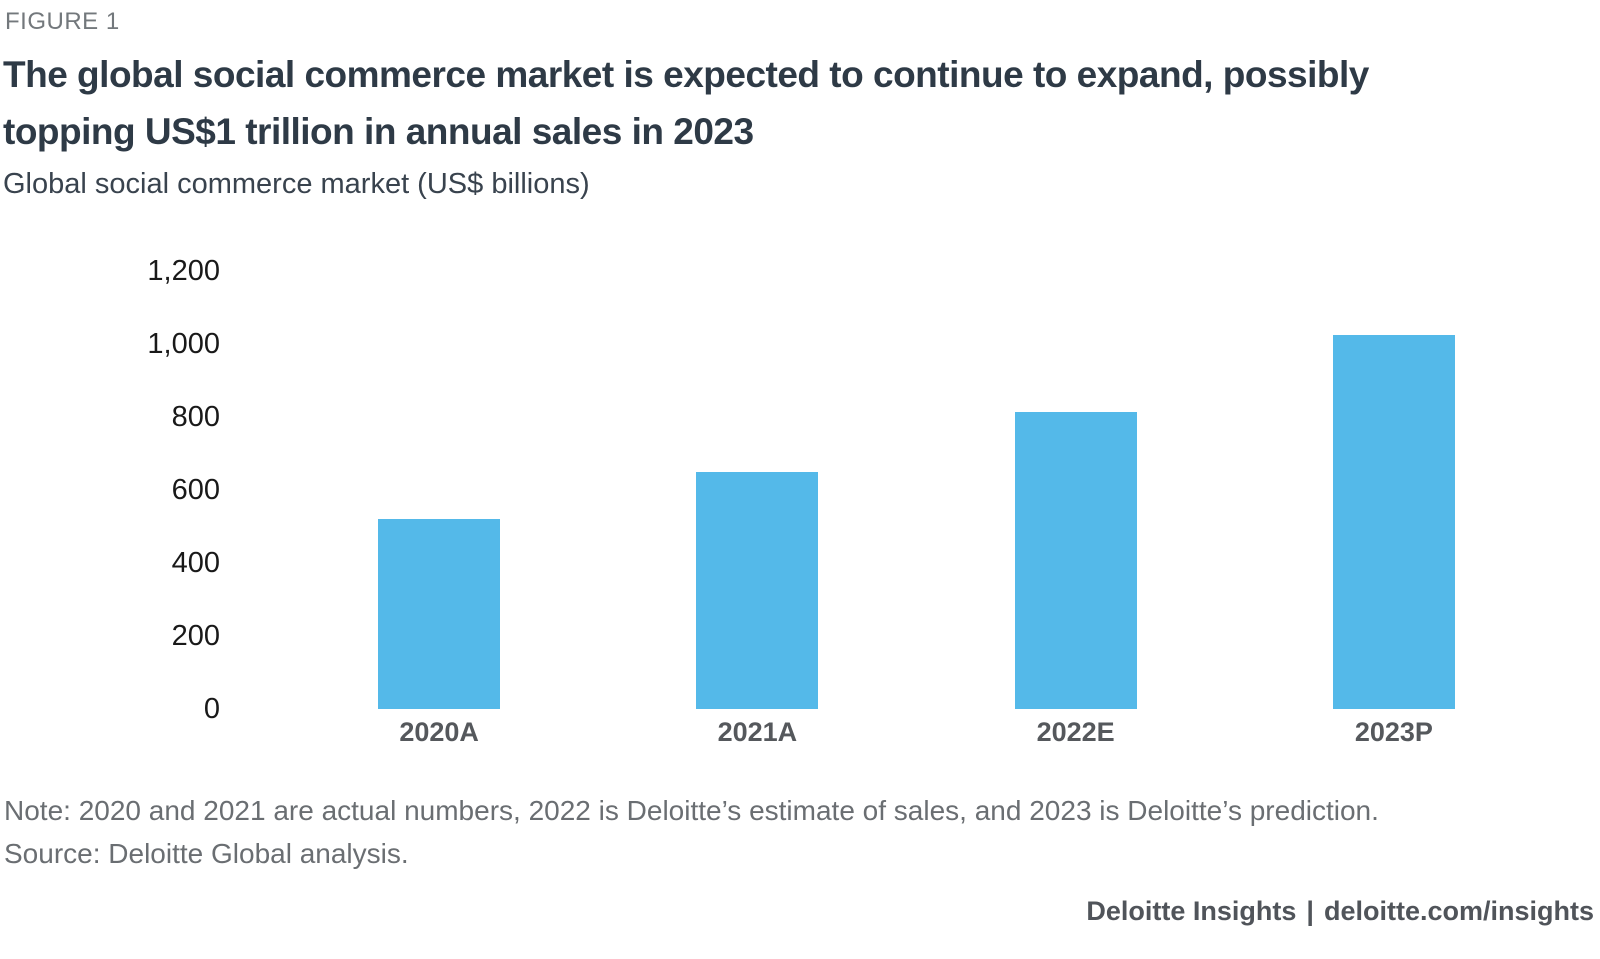 The width and height of the screenshot is (1600, 959). I want to click on footer-attribution: Deloitte Insights | deloitte.com/insights, so click(1340, 911).